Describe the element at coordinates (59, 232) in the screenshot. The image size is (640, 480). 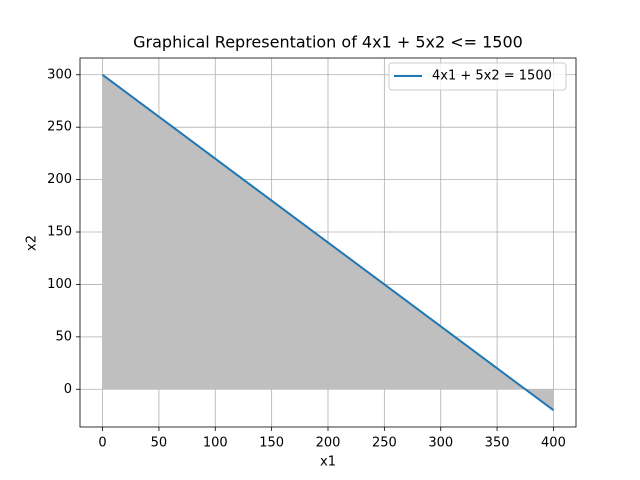
I see `y-tick-label: 150` at that location.